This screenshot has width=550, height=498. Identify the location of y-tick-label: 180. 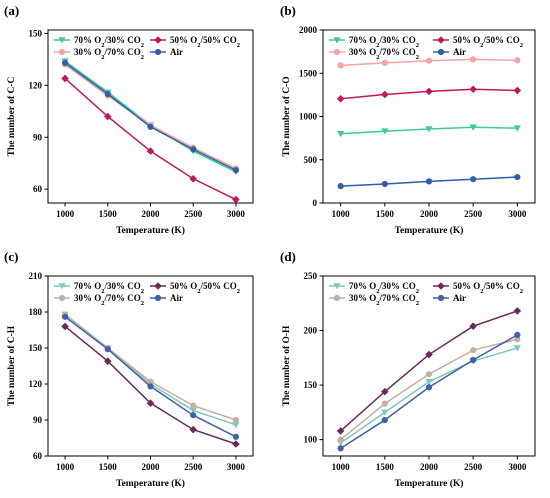
(36, 312).